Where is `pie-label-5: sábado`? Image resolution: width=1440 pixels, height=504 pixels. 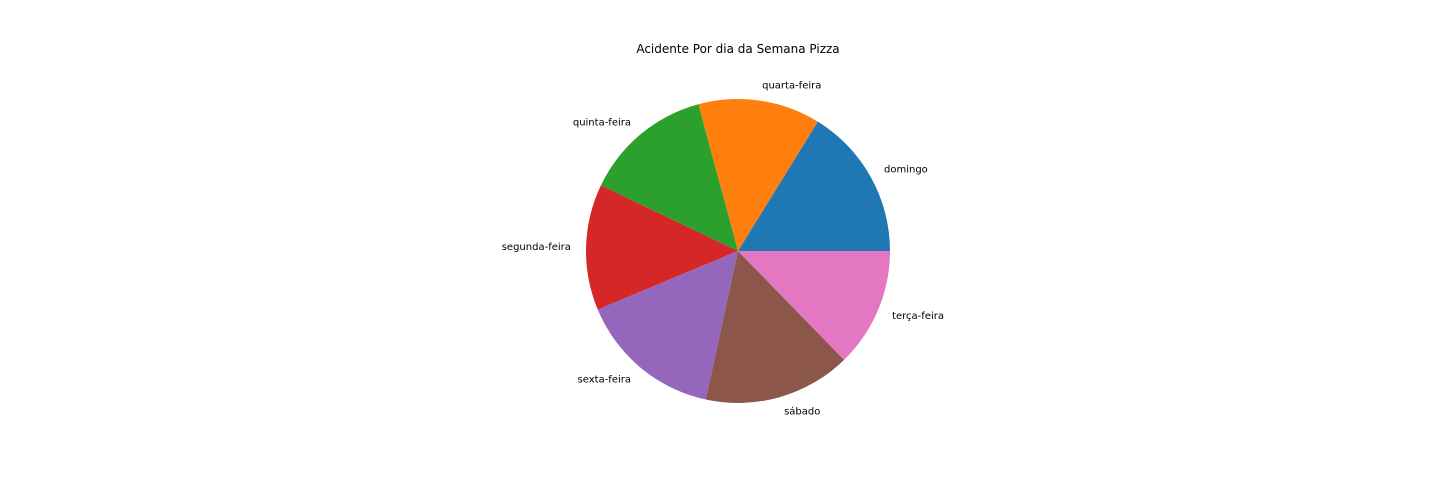
pie-label-5: sábado is located at coordinates (802, 412).